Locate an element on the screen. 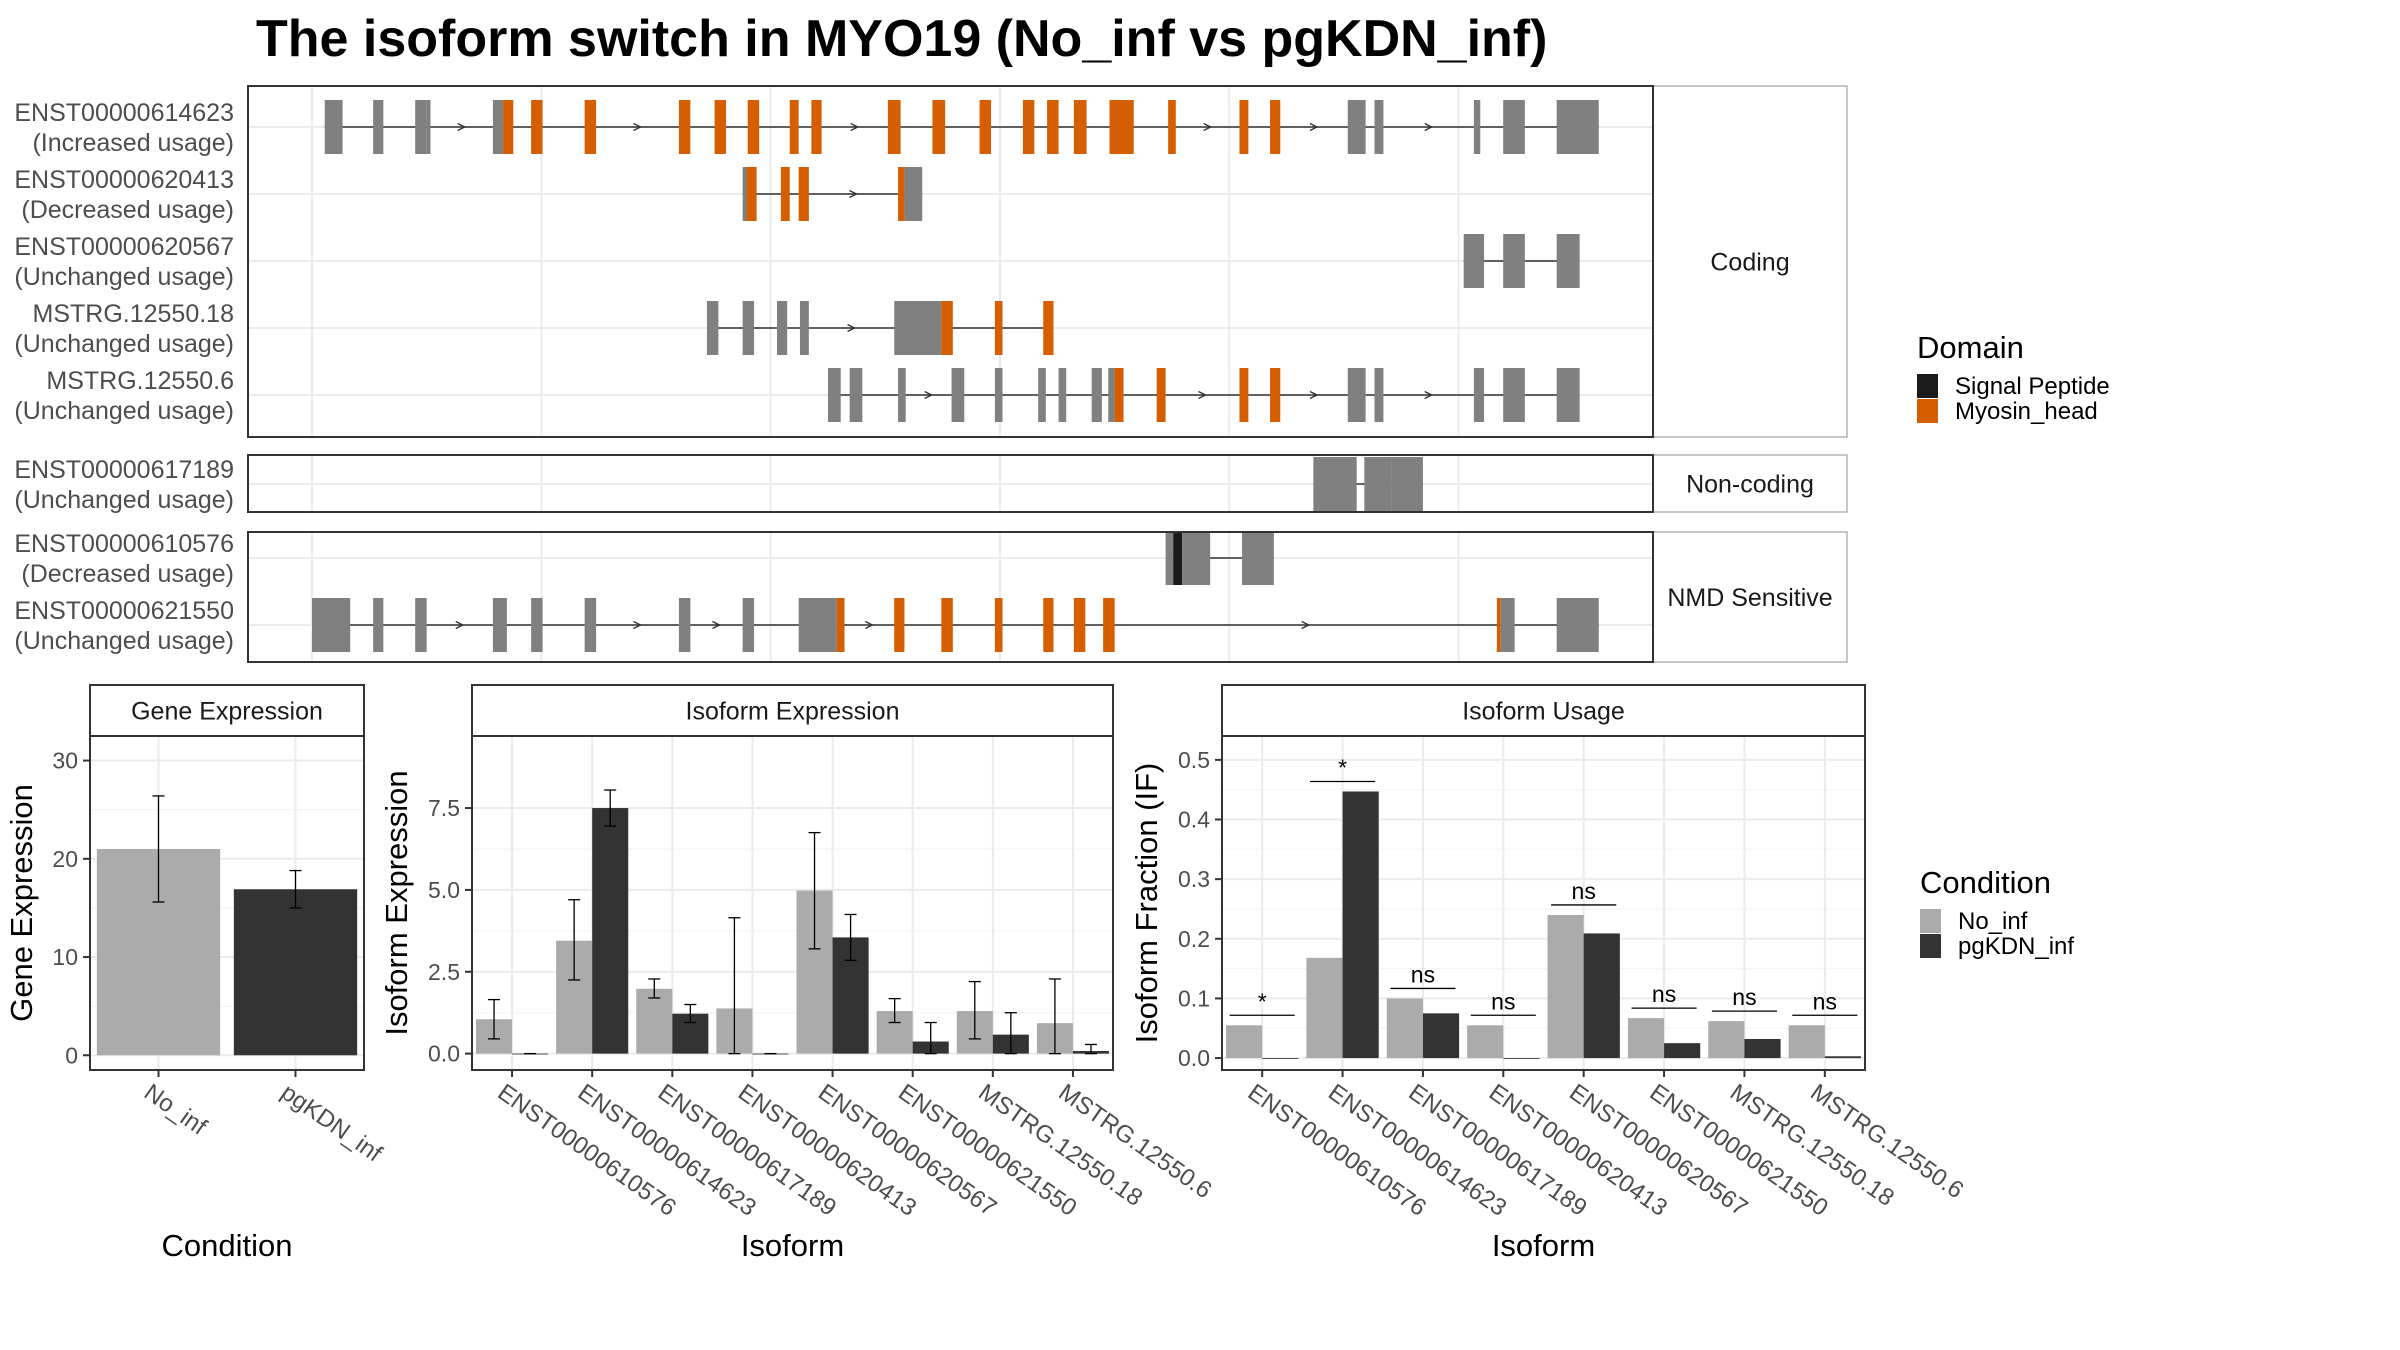  y-tick-label: 2.5 is located at coordinates (444, 972).